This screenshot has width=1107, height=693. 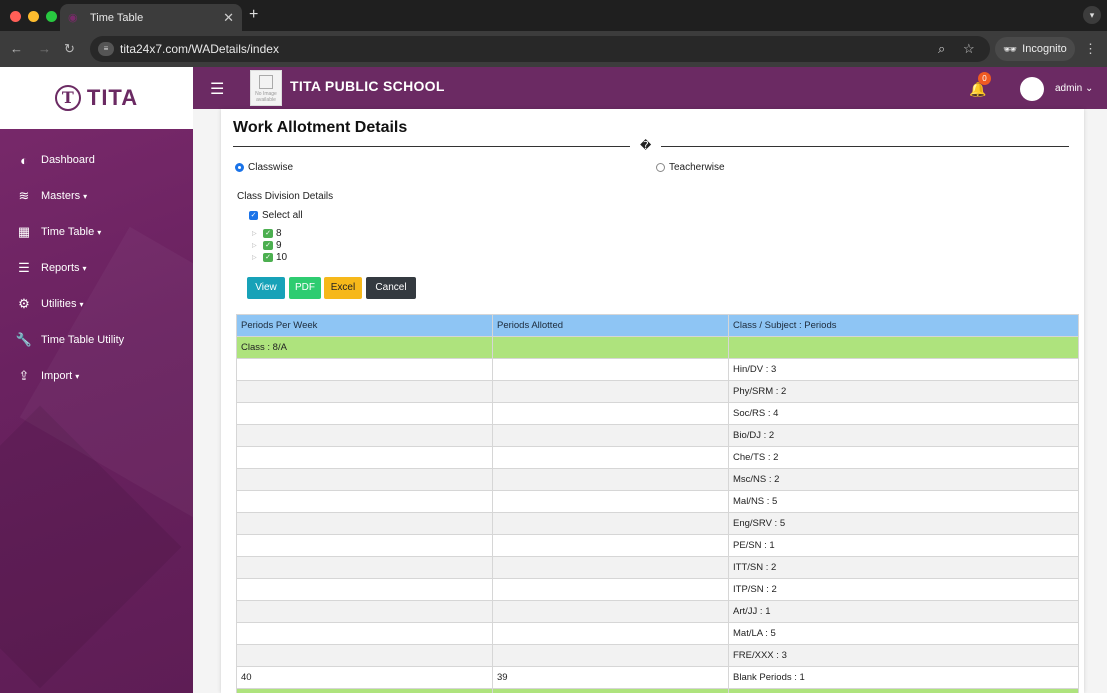 I want to click on subject-cell: PE/SN : 1, so click(x=903, y=545).